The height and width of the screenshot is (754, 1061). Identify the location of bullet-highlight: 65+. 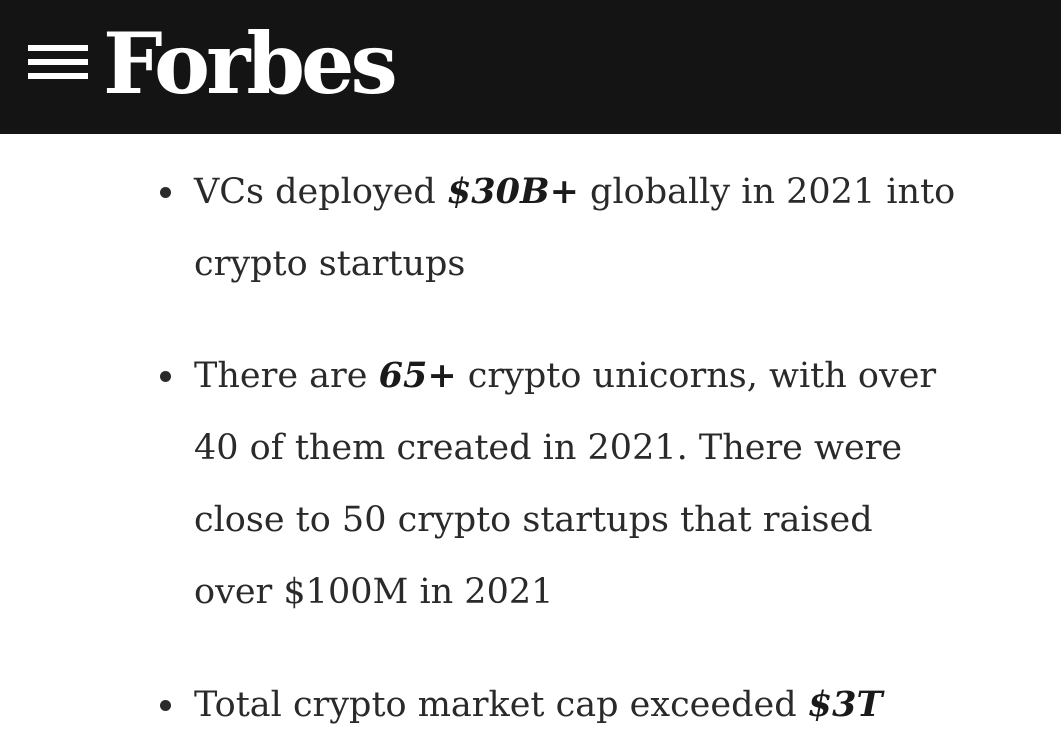
(417, 375).